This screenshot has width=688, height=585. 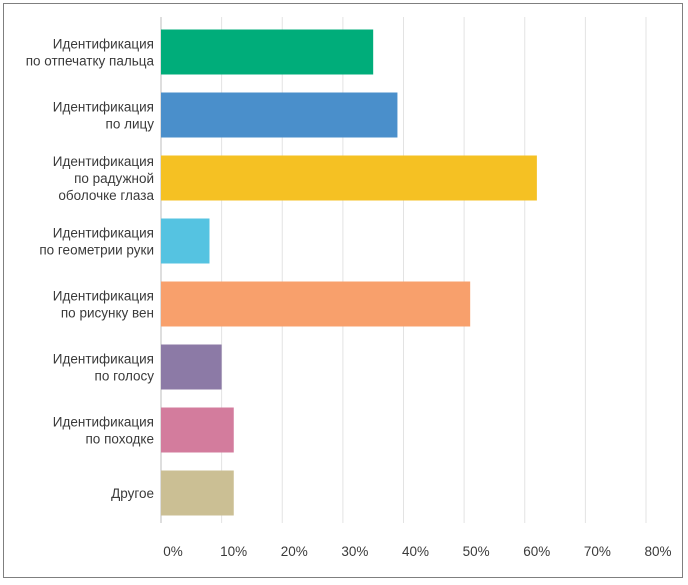 I want to click on x-axis-ticks: 0% 10% 20% 30% 40% 50% 60% 70% 80%, so click(x=417, y=551).